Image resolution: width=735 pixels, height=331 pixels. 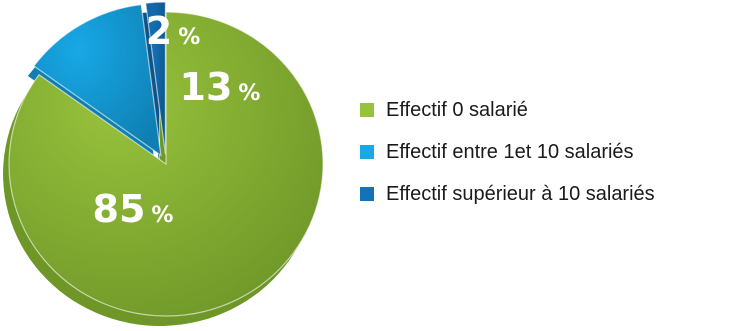 I want to click on legend-label: Effectif supérieur à 10 salariés, so click(x=520, y=193).